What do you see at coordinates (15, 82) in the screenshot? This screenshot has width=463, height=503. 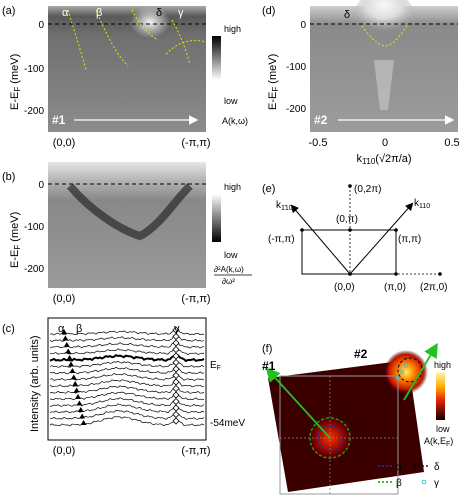 I see `panel-a-ylabel: E-EF (meV)` at bounding box center [15, 82].